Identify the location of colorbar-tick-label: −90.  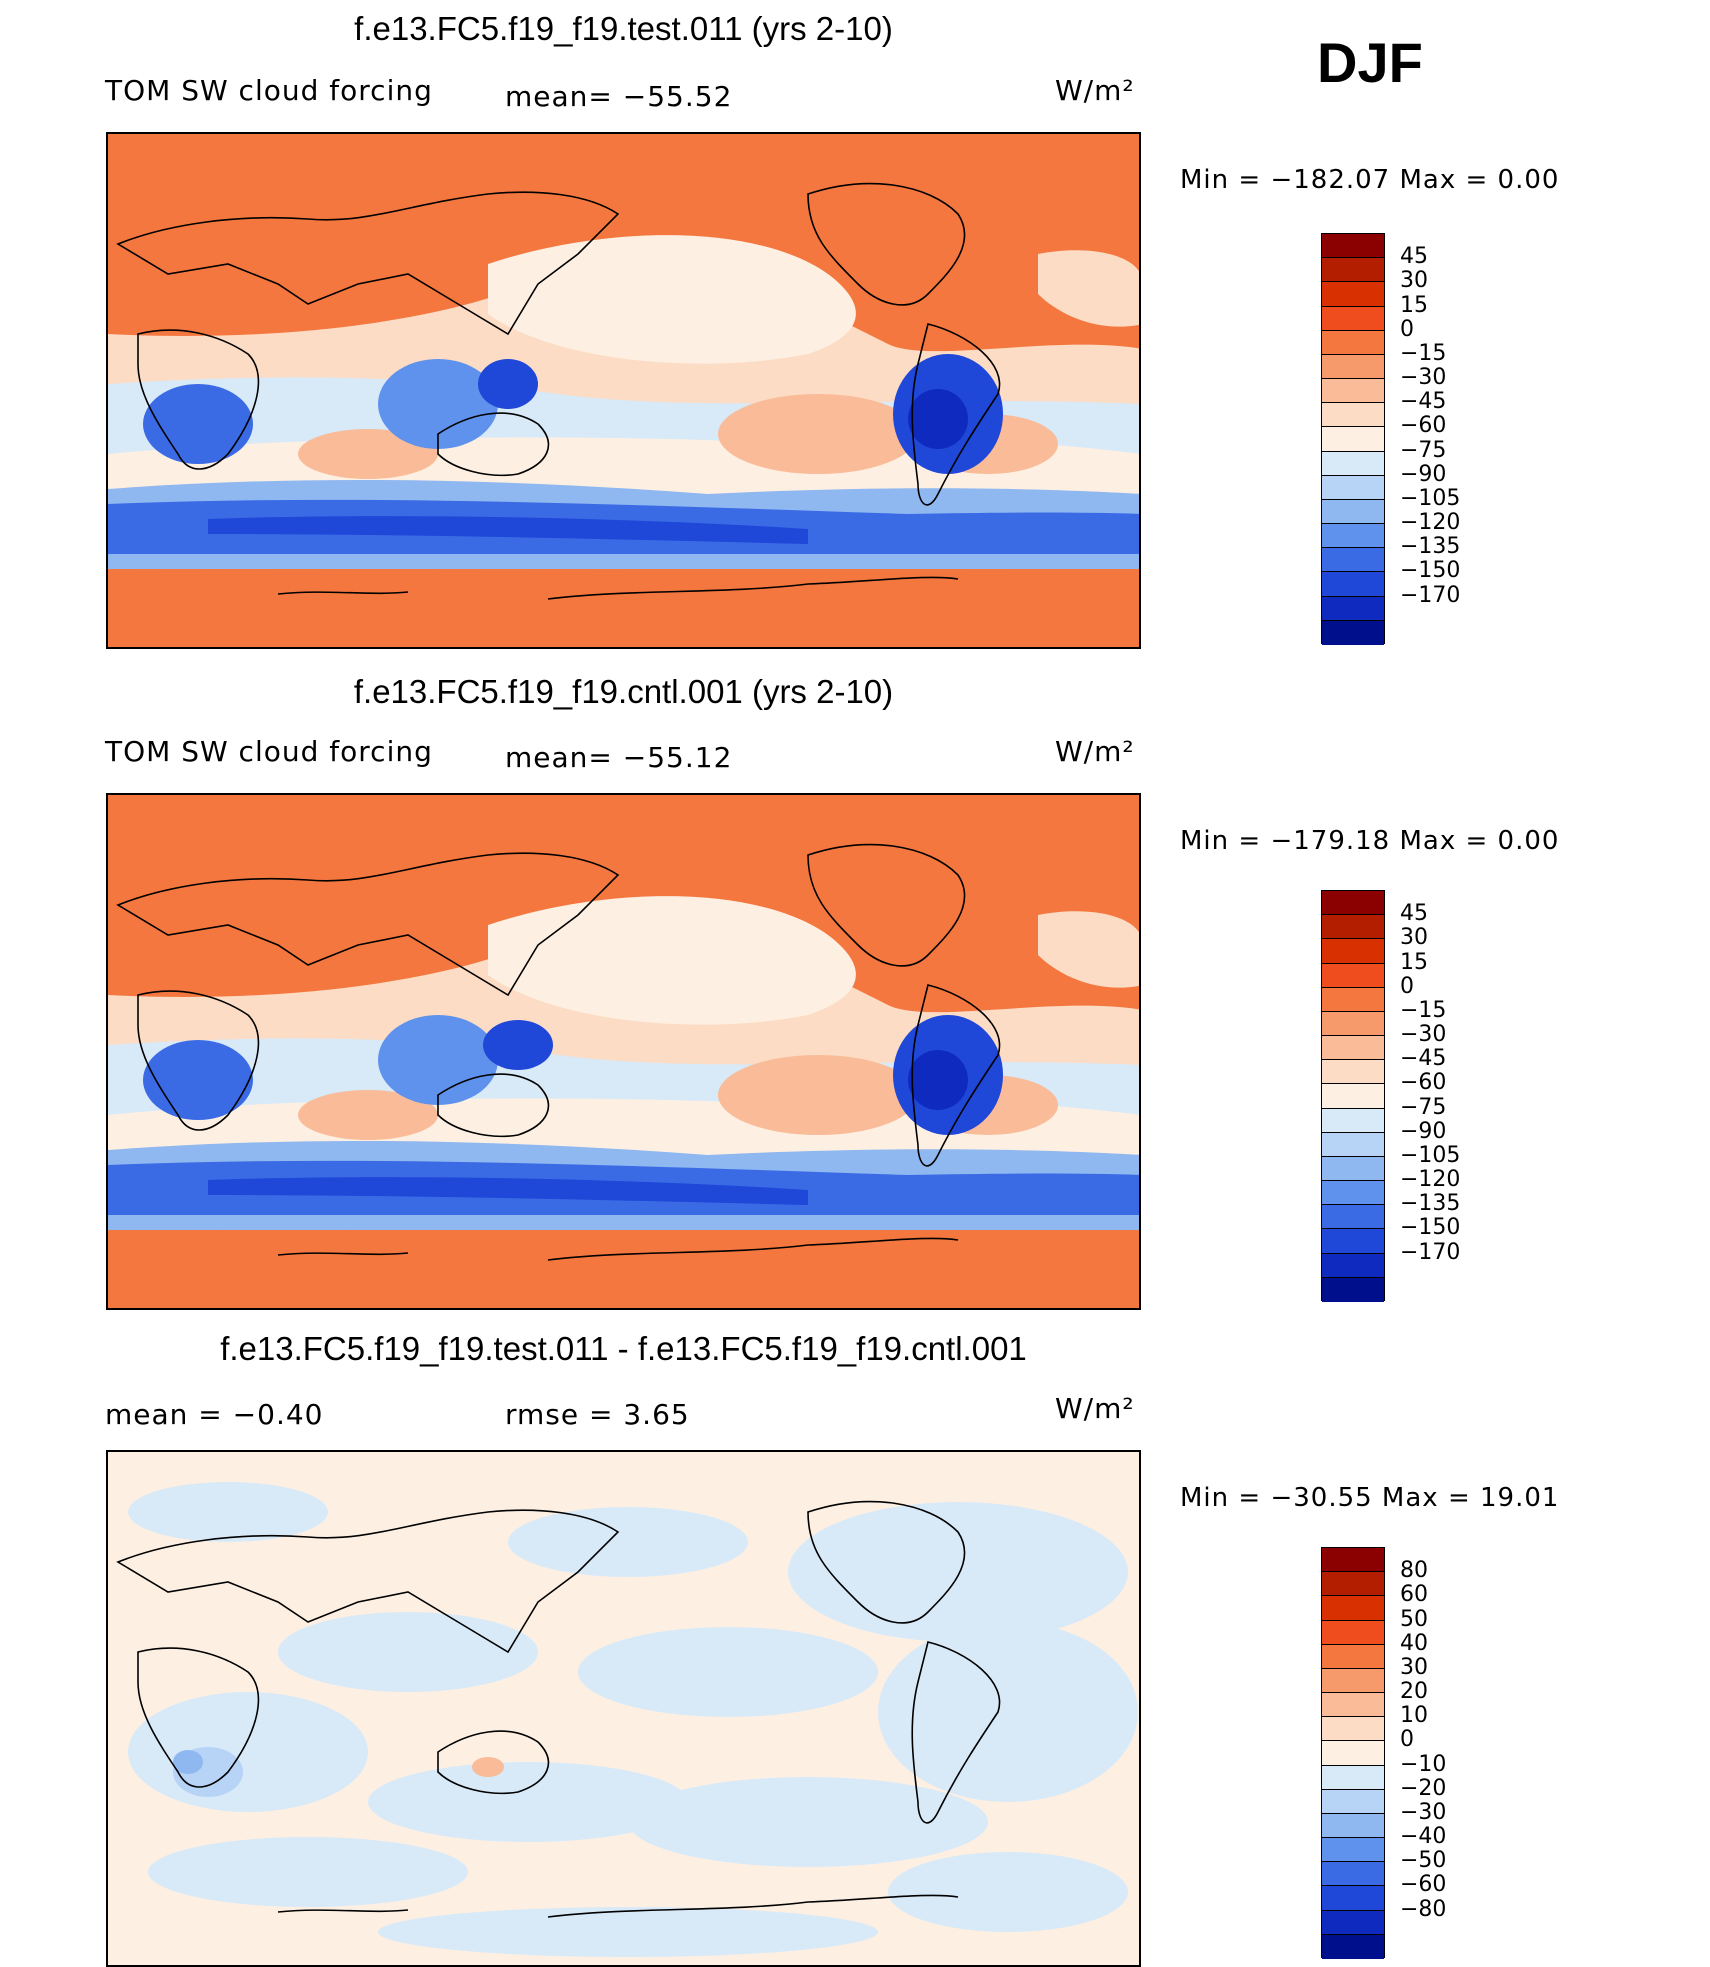
(1423, 1131).